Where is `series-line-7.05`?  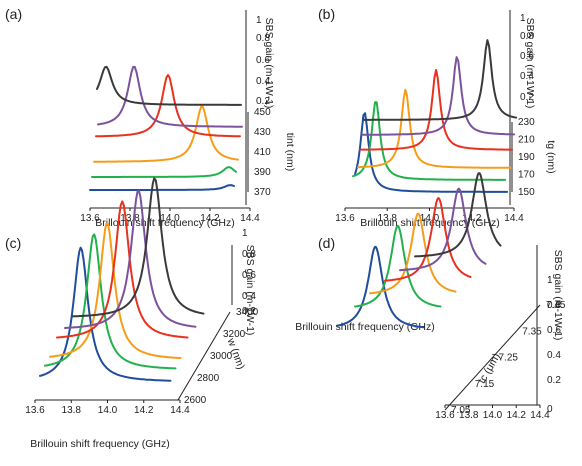
series-line-7.05 is located at coordinates (381, 287).